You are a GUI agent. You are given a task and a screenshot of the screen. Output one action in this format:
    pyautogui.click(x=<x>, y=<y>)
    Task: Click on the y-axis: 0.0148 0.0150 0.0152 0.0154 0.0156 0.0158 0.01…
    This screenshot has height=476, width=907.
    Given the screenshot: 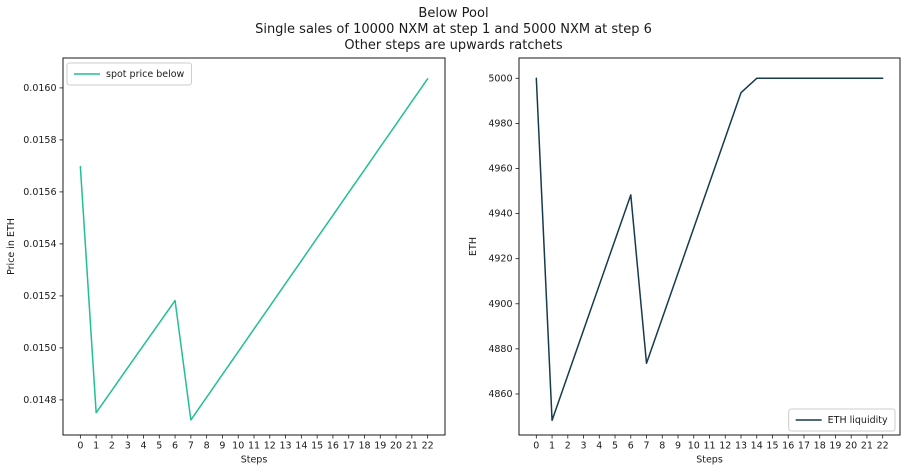 What is the action you would take?
    pyautogui.click(x=34, y=244)
    